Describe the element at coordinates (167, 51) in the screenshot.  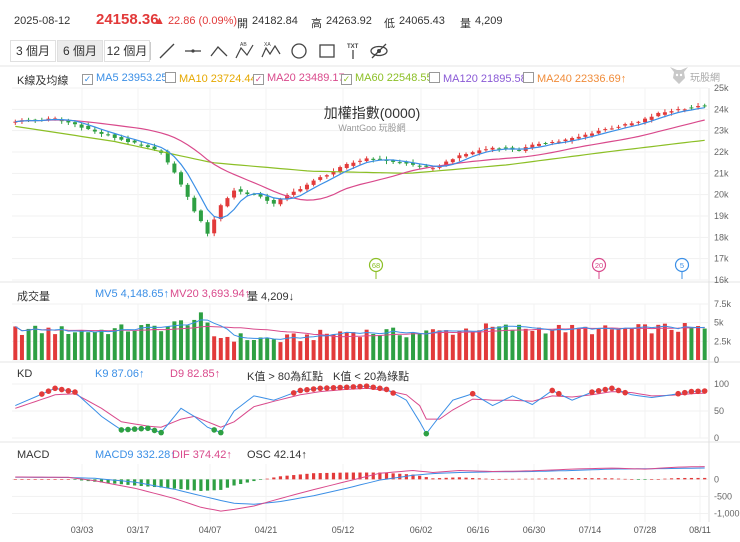
I see `trend-line-icon` at that location.